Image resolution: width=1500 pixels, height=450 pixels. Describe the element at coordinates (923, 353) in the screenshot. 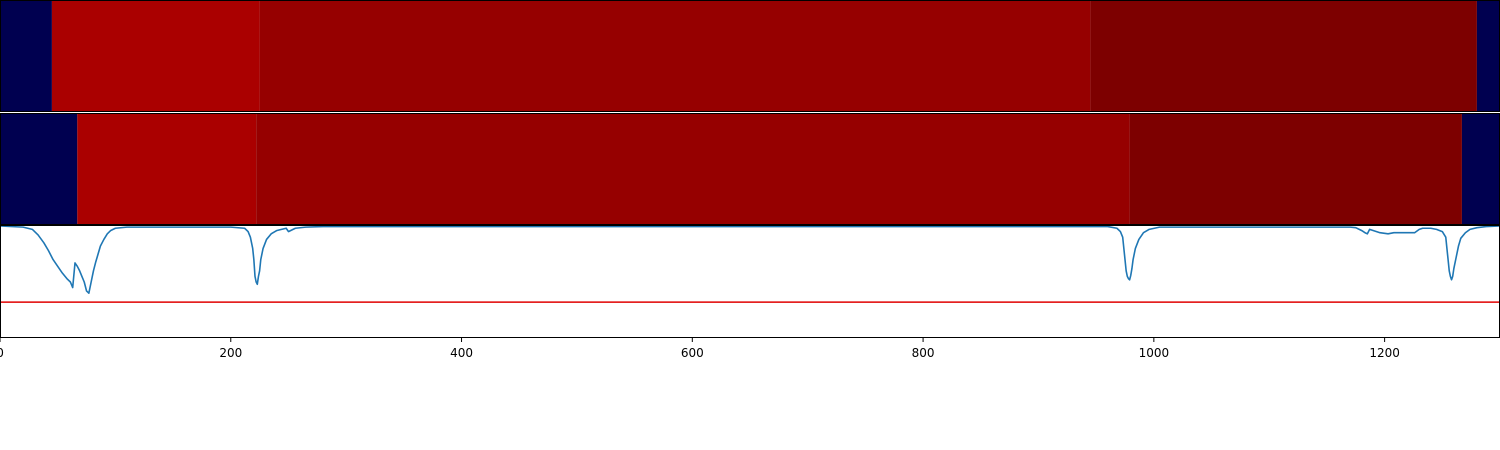

I see `x-tick-label: 800` at that location.